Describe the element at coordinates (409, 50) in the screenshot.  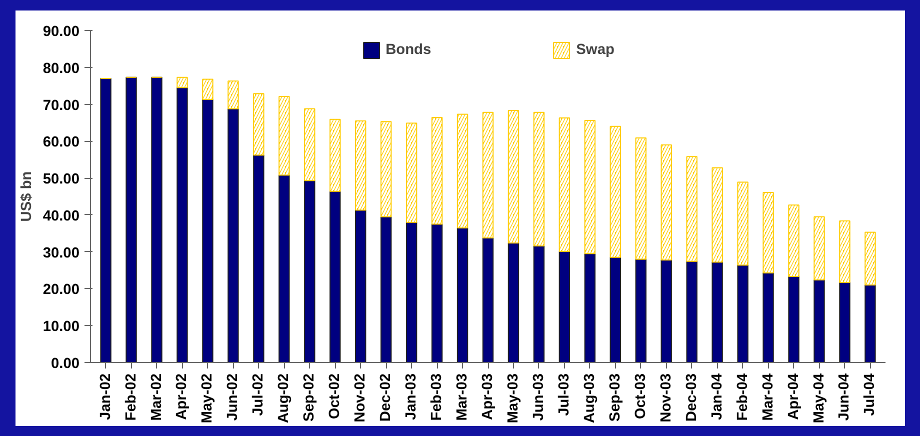
I see `legend-label: Bonds` at that location.